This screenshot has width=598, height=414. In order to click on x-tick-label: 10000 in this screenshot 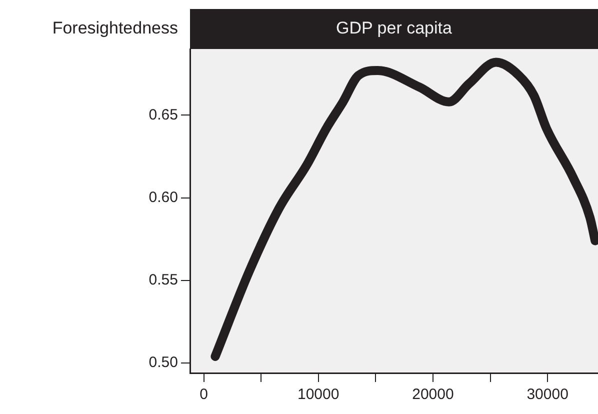, I will do `click(319, 395)`.